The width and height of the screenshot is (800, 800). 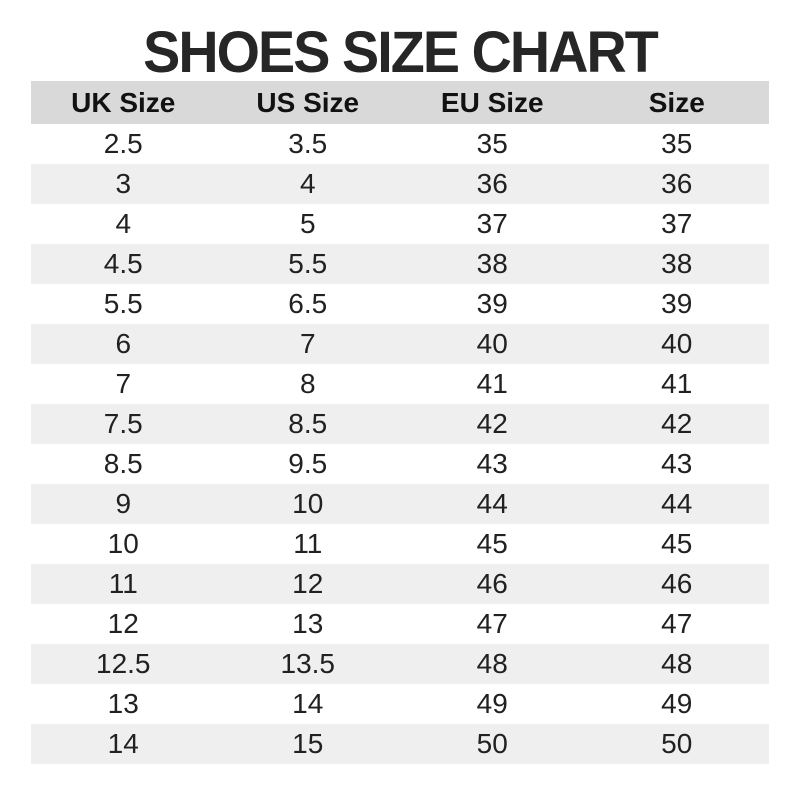 I want to click on table-row: 13 14 49 49, so click(x=400, y=704).